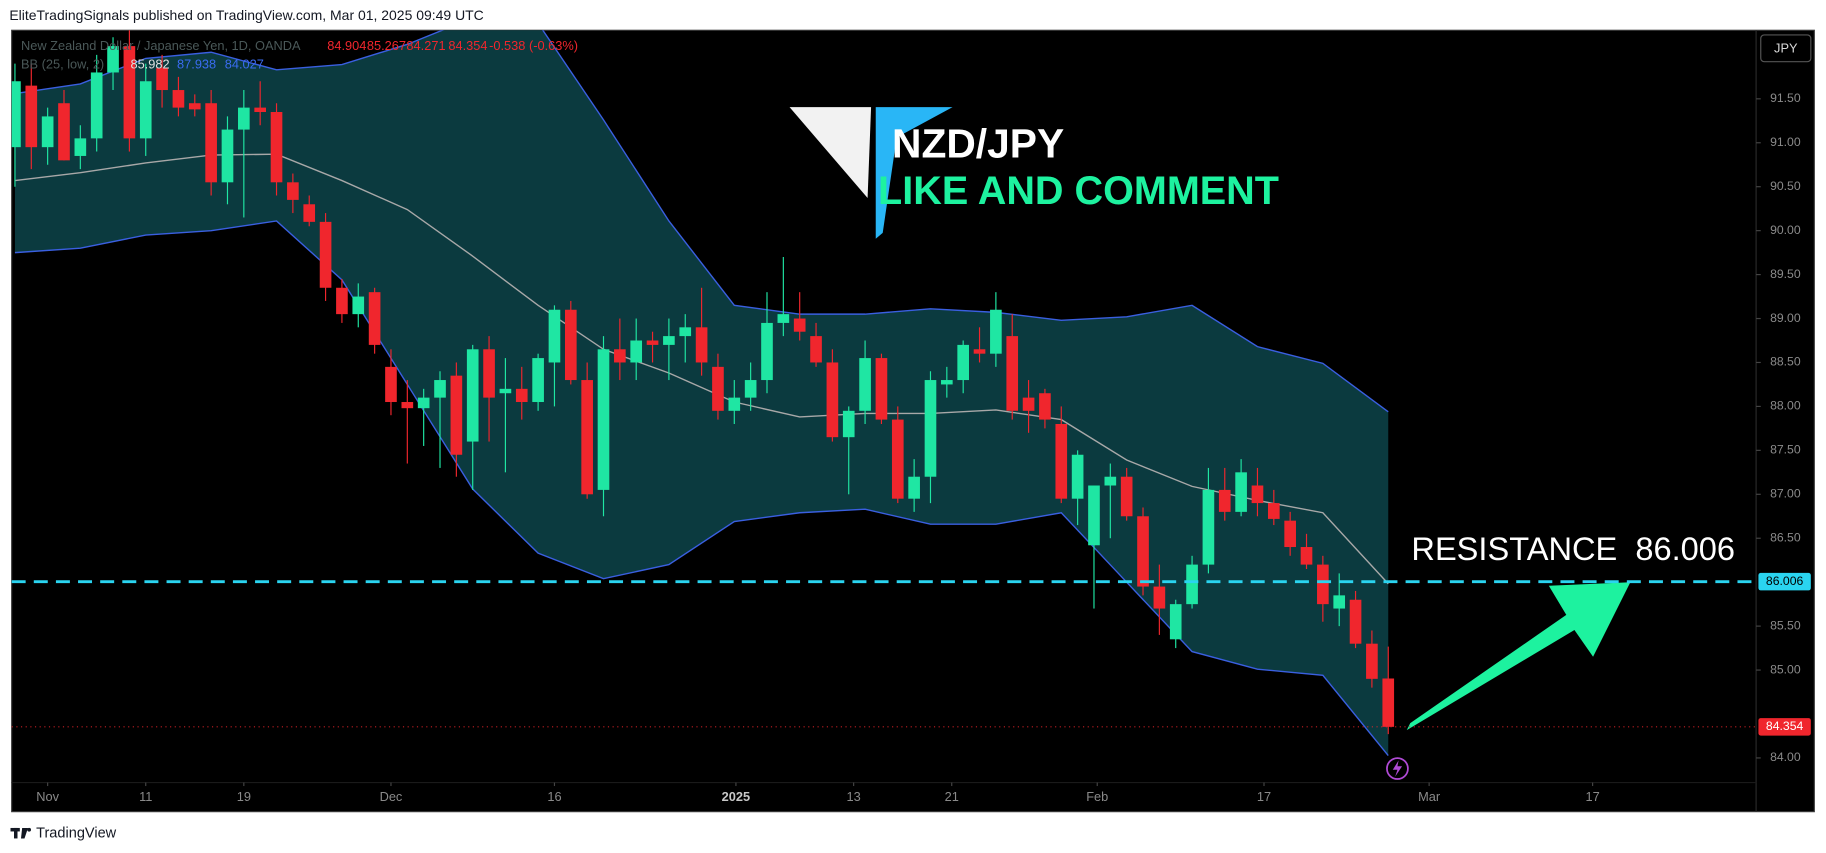 The width and height of the screenshot is (1826, 853). What do you see at coordinates (1097, 796) in the screenshot?
I see `x-tick-label: Feb` at bounding box center [1097, 796].